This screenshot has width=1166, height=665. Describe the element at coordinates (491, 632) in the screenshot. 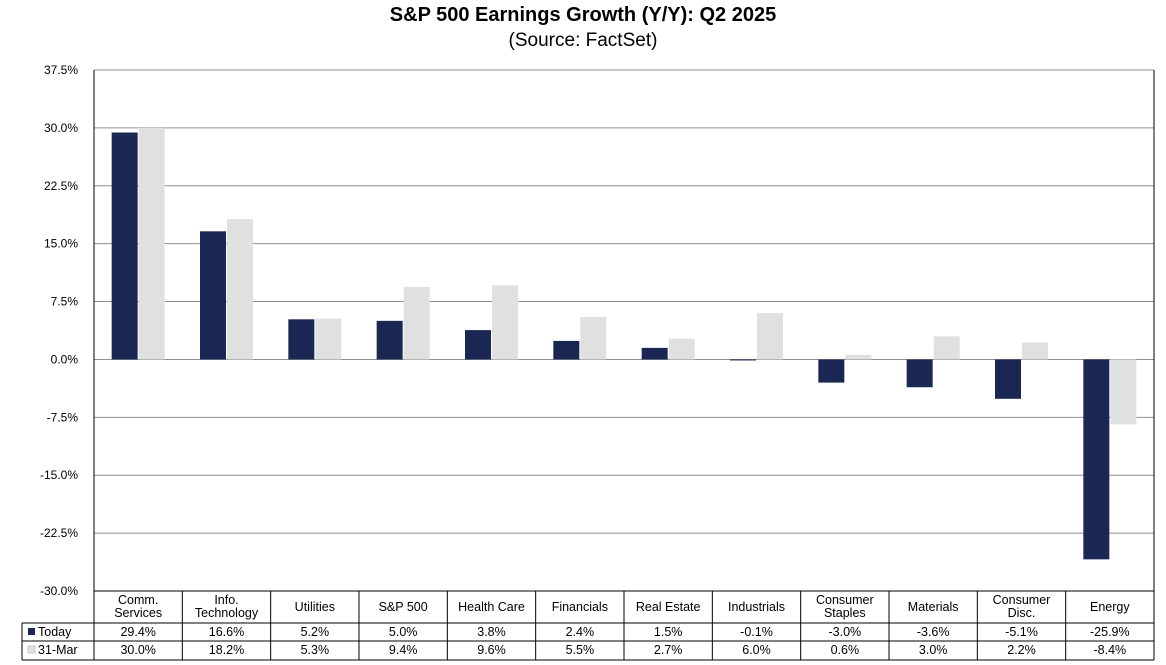

I see `data-label: 3.8%` at that location.